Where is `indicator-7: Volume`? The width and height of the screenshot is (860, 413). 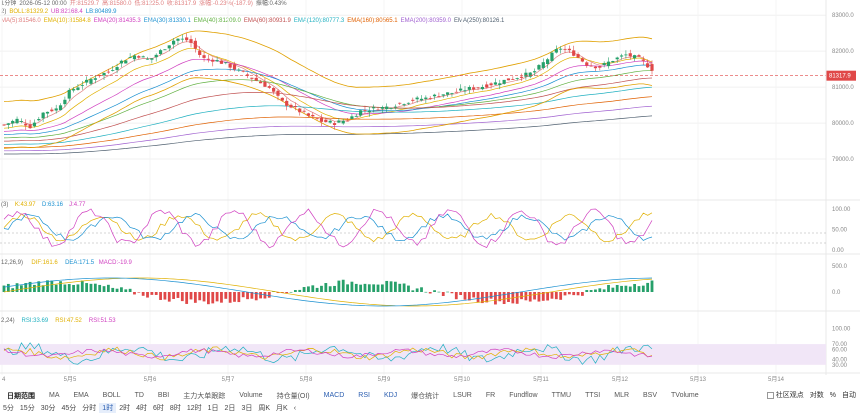 indicator-7: Volume is located at coordinates (251, 395).